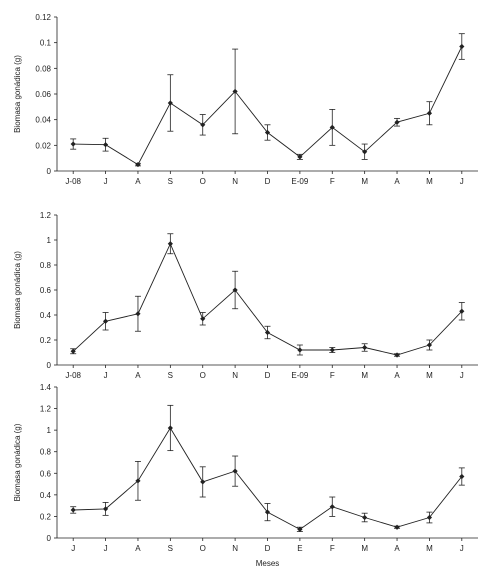  What do you see at coordinates (46, 516) in the screenshot?
I see `y-tick-label: 0.2` at bounding box center [46, 516].